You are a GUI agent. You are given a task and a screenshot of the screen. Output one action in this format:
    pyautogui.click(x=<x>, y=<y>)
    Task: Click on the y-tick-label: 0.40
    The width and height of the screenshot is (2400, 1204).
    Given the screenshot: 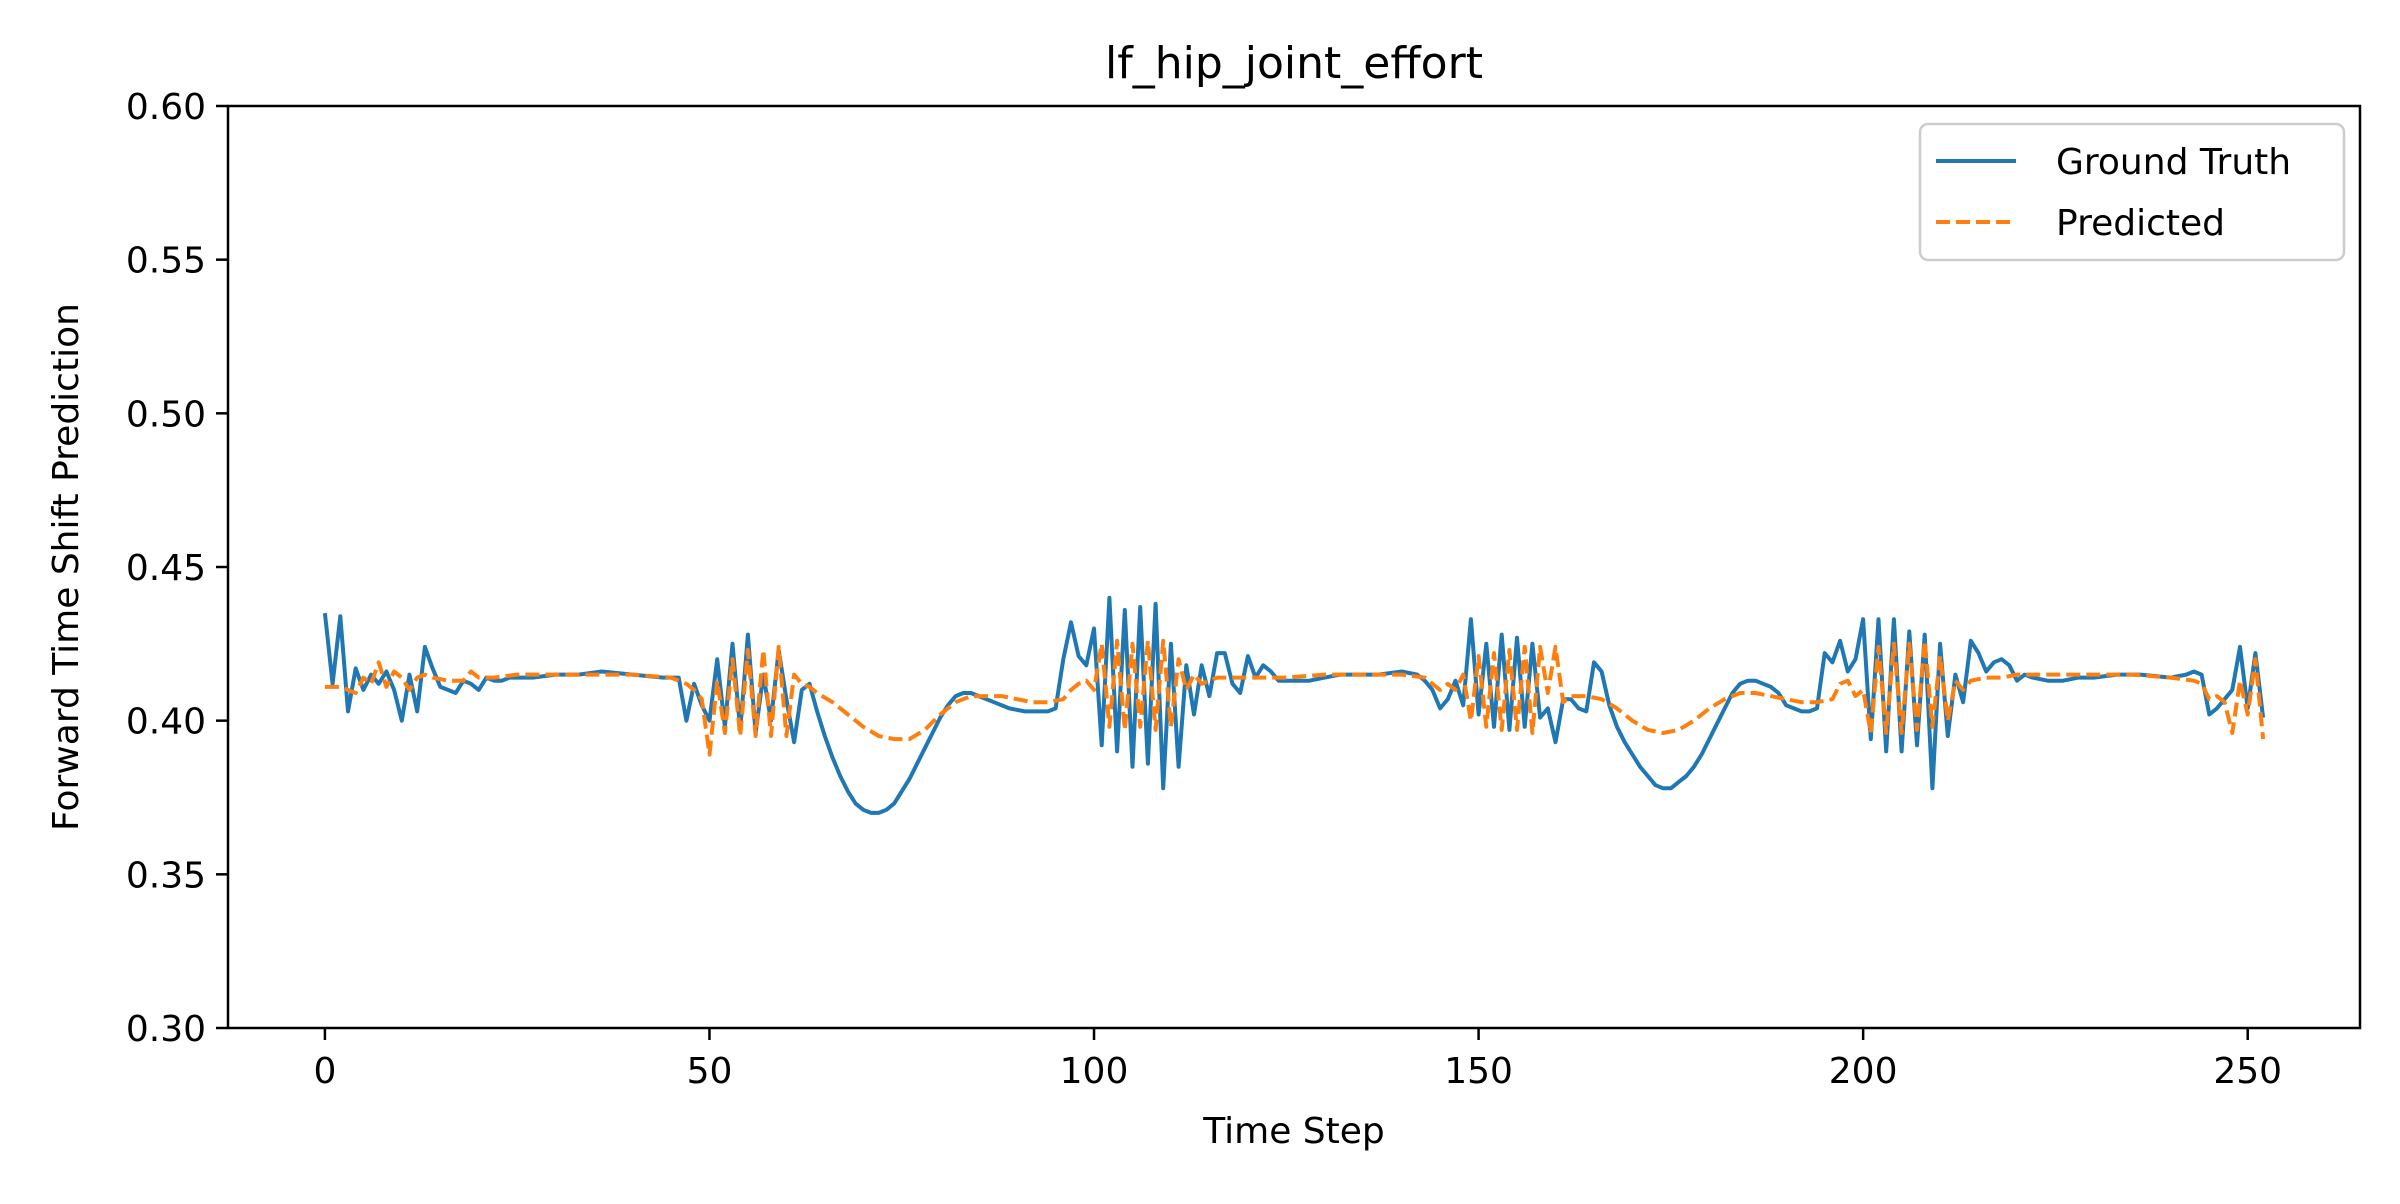 What is the action you would take?
    pyautogui.click(x=166, y=722)
    